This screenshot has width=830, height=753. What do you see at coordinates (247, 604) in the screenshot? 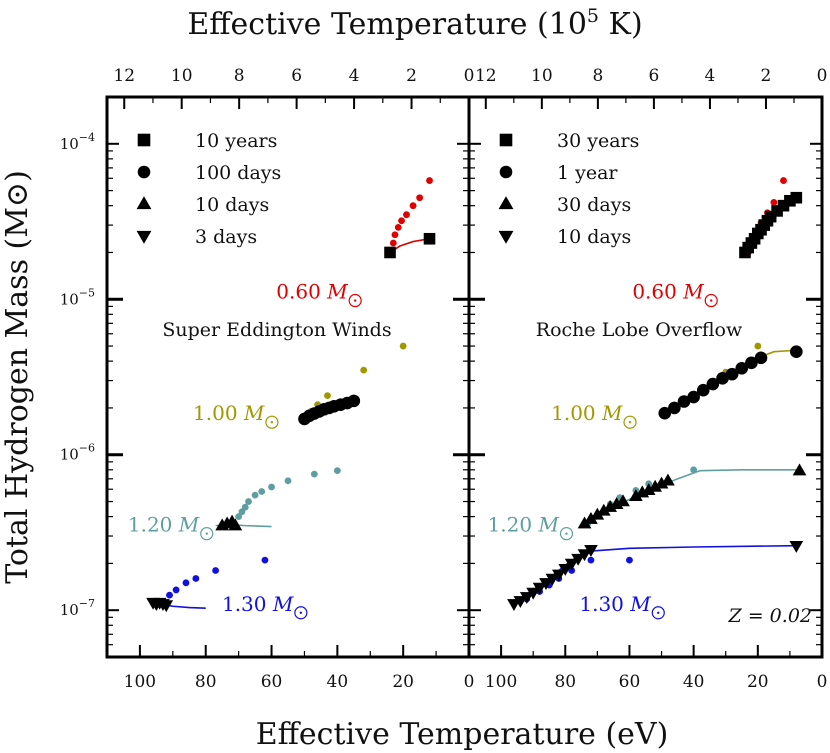
I see `mass-label-value: 1.30` at bounding box center [247, 604].